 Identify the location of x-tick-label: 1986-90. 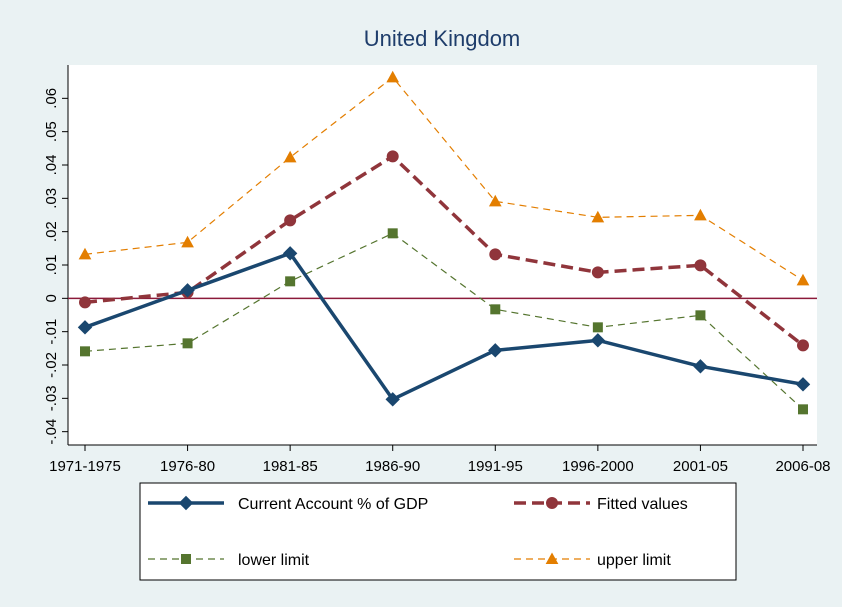
(392, 466).